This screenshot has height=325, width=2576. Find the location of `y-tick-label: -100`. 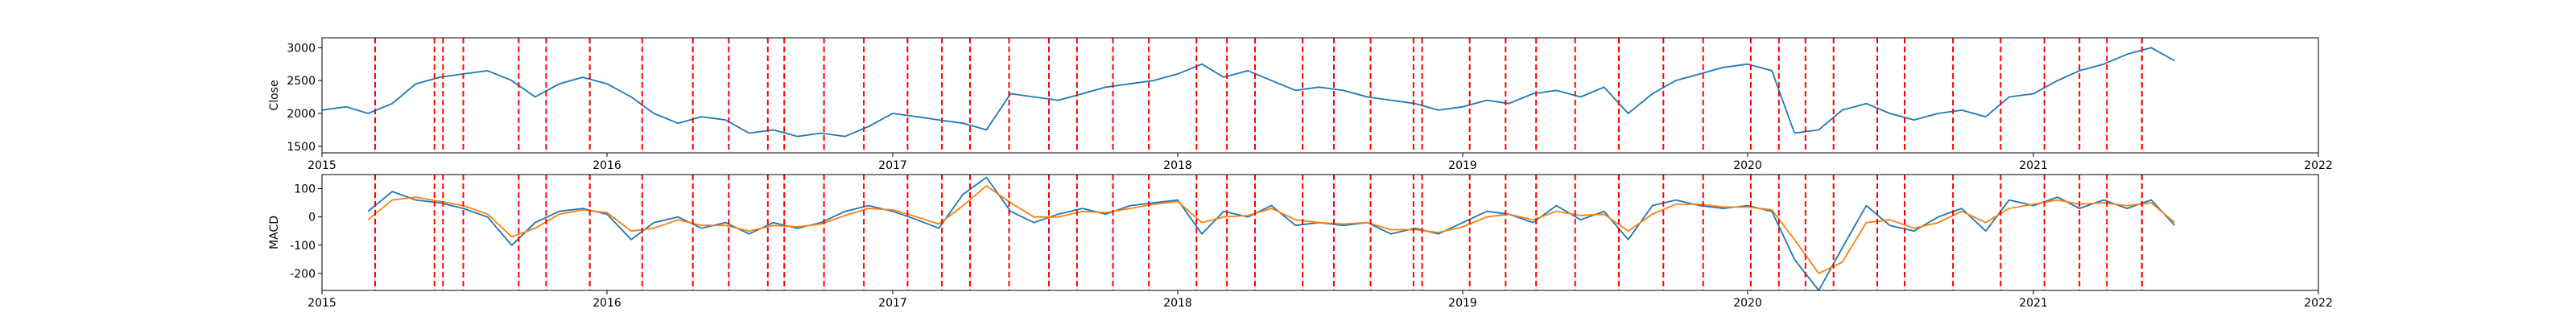

y-tick-label: -100 is located at coordinates (303, 246).